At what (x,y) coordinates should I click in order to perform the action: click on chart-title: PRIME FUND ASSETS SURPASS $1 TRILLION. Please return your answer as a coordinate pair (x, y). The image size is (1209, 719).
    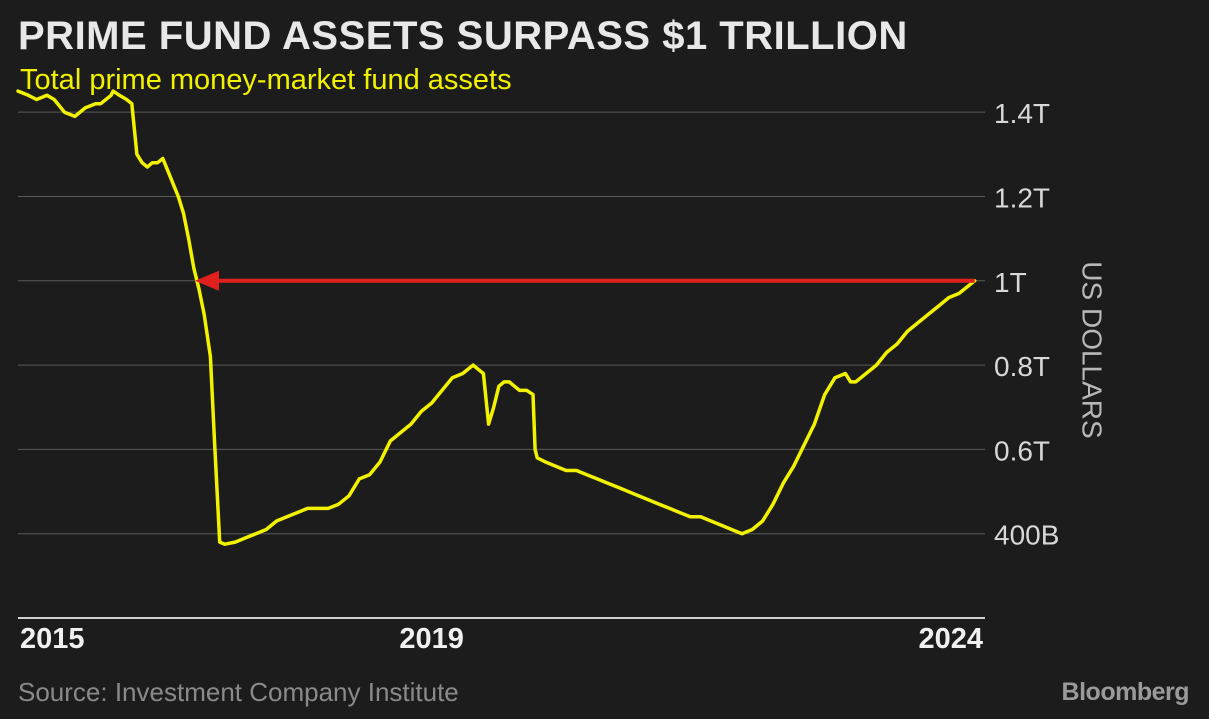
    Looking at the image, I should click on (463, 36).